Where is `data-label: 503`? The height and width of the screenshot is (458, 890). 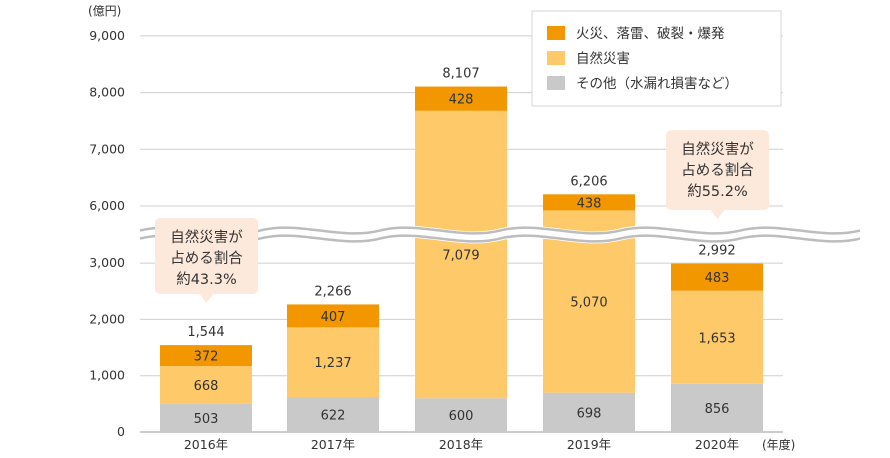
data-label: 503 is located at coordinates (206, 419).